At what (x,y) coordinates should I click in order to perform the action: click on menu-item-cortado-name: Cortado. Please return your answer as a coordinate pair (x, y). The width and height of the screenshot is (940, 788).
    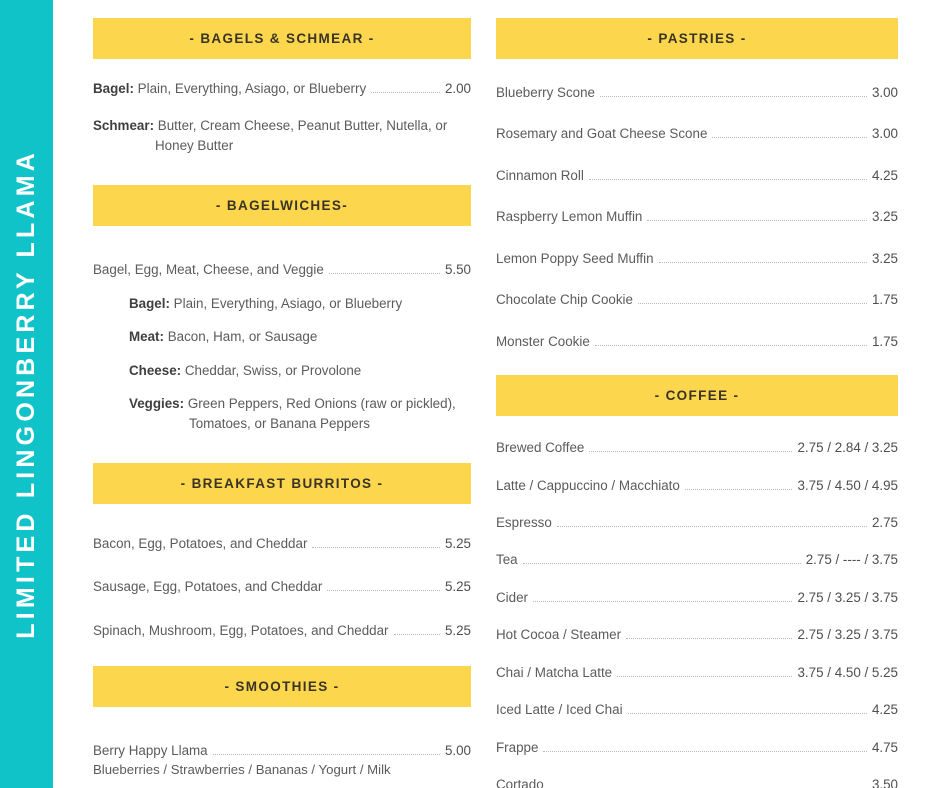
    Looking at the image, I should click on (520, 782).